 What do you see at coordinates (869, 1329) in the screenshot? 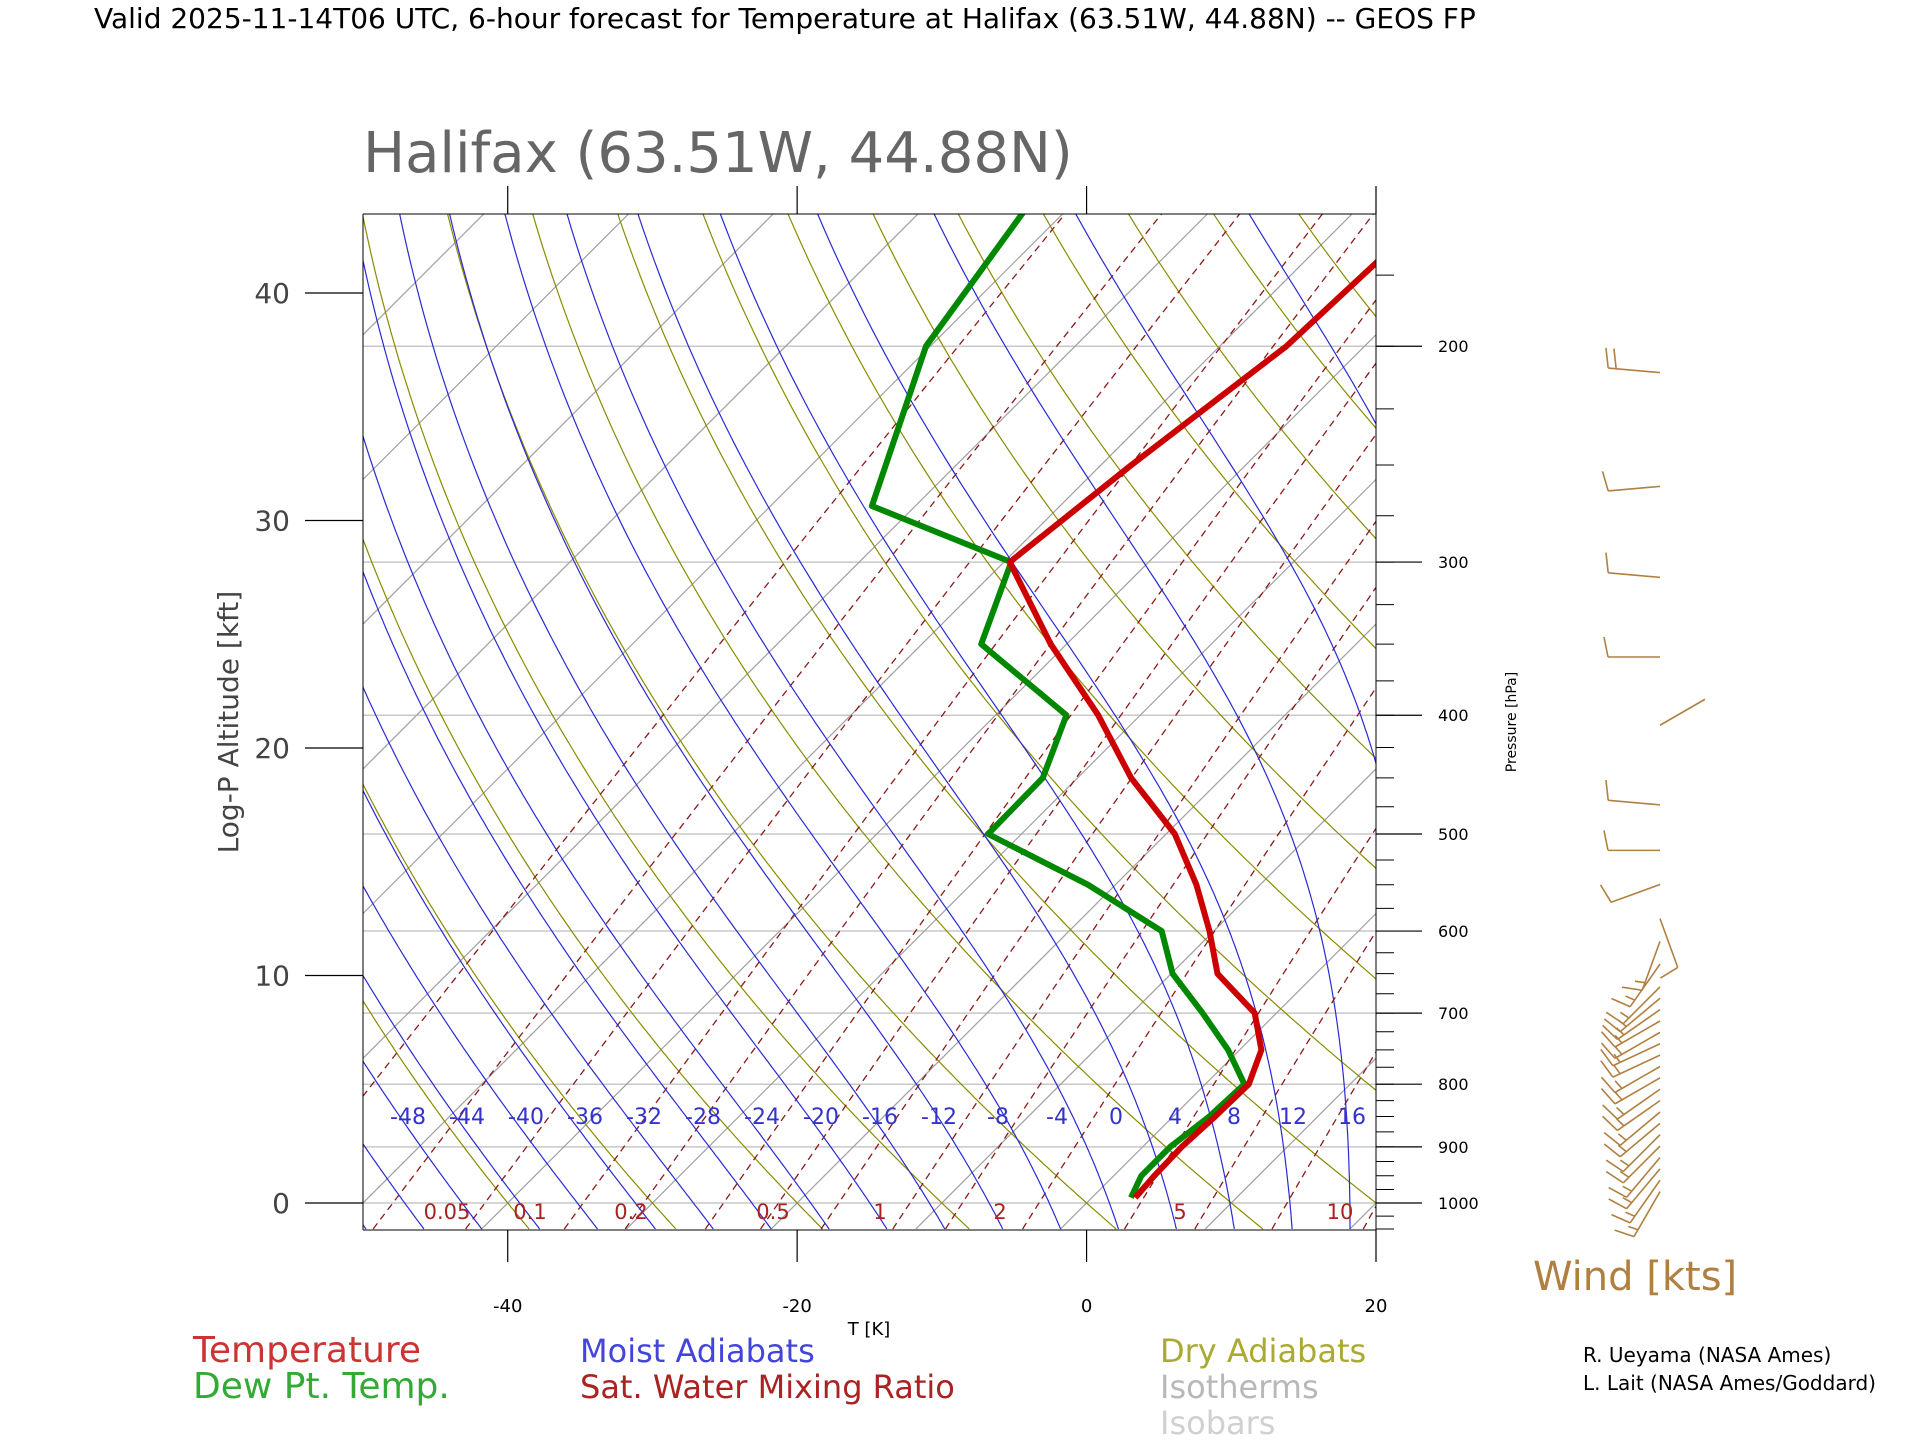
I see `x-axis-label: T [K]` at bounding box center [869, 1329].